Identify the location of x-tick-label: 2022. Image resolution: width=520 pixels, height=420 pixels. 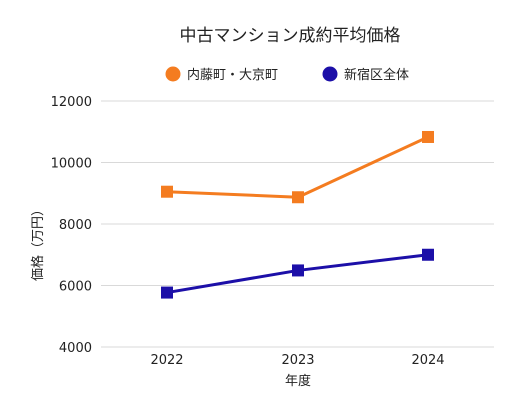
(166, 360).